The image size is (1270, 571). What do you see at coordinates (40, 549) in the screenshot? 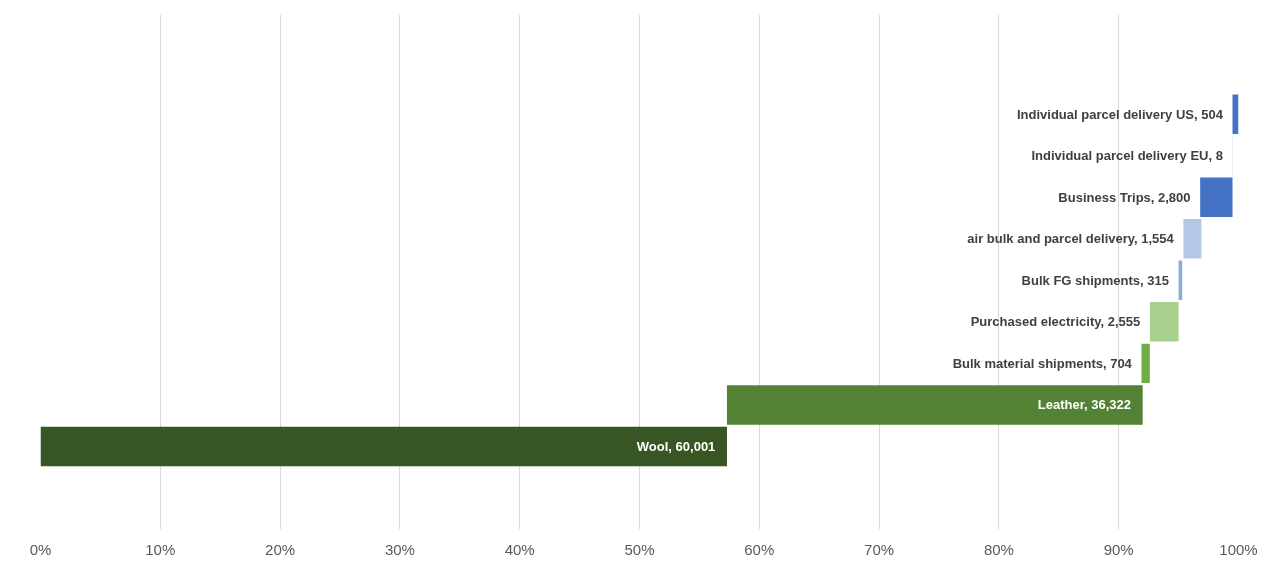
I see `x-tick-label: 0%` at bounding box center [40, 549].